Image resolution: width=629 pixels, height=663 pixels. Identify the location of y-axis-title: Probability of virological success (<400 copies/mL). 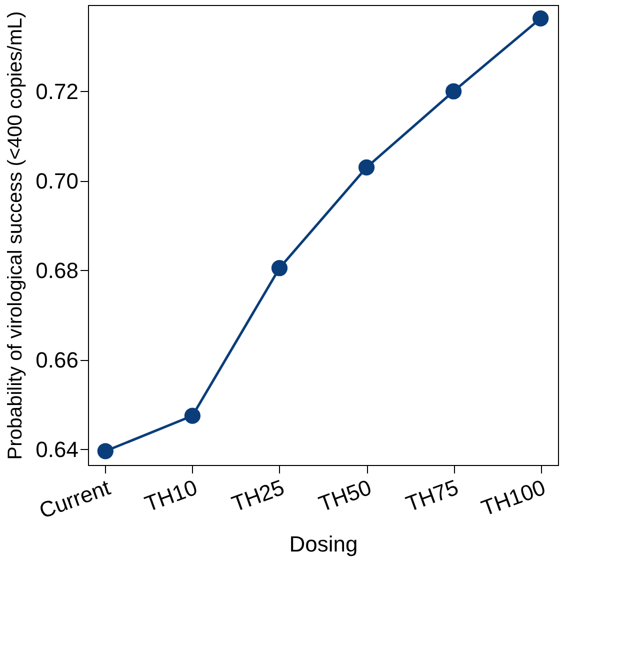
(15, 235).